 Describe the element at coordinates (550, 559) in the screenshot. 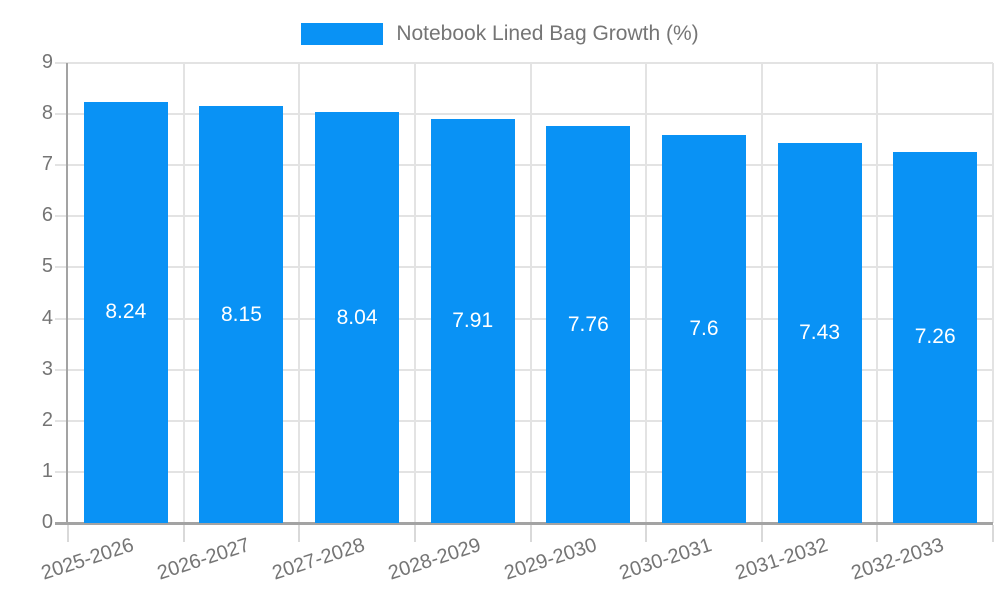

I see `x-axis-category-label: 2029-2030` at that location.